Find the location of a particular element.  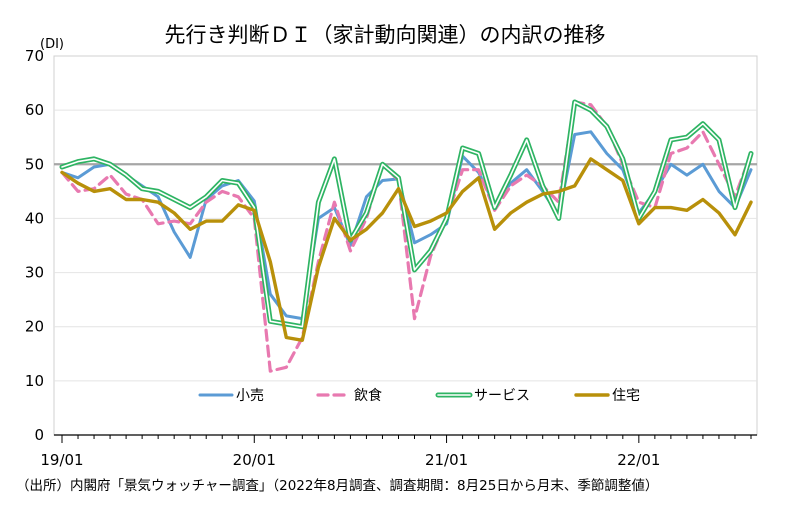

legend-label: 小売 is located at coordinates (250, 396).